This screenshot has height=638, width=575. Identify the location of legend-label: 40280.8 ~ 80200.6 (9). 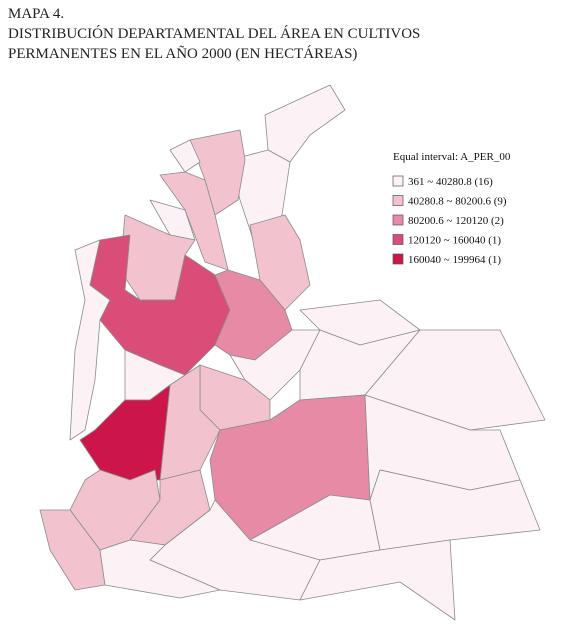
(457, 202).